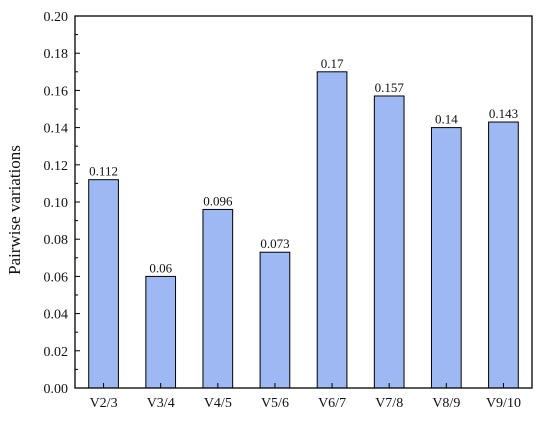 Image resolution: width=550 pixels, height=425 pixels. Describe the element at coordinates (390, 87) in the screenshot. I see `data-label: 0.157` at that location.